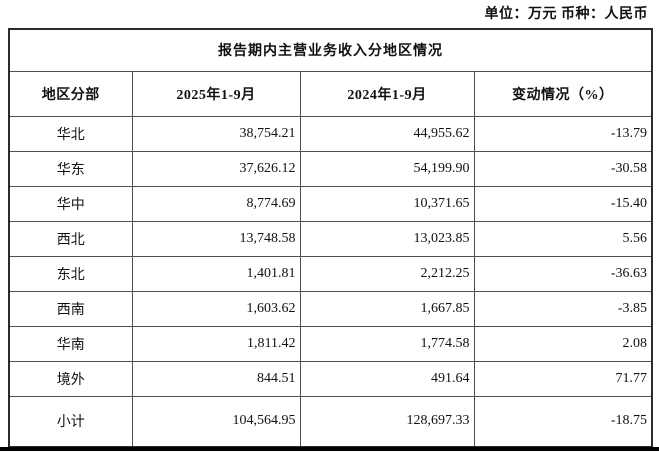 The height and width of the screenshot is (452, 659). I want to click on unit-label: 单位：万元 币种：人民币, so click(566, 14).